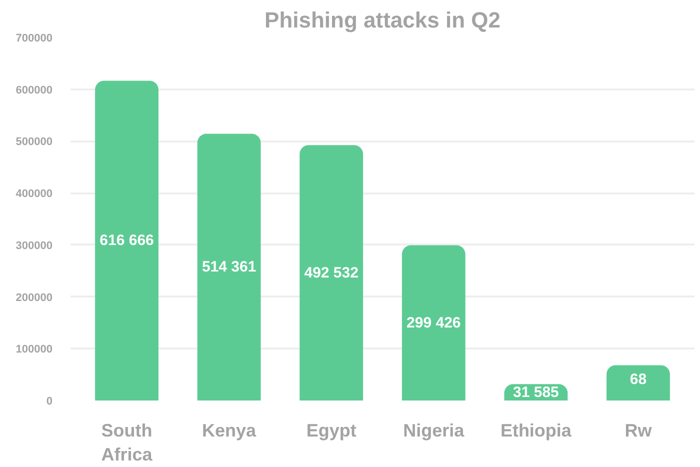 This screenshot has height=467, width=700. Describe the element at coordinates (536, 392) in the screenshot. I see `data-label: 31 585` at that location.